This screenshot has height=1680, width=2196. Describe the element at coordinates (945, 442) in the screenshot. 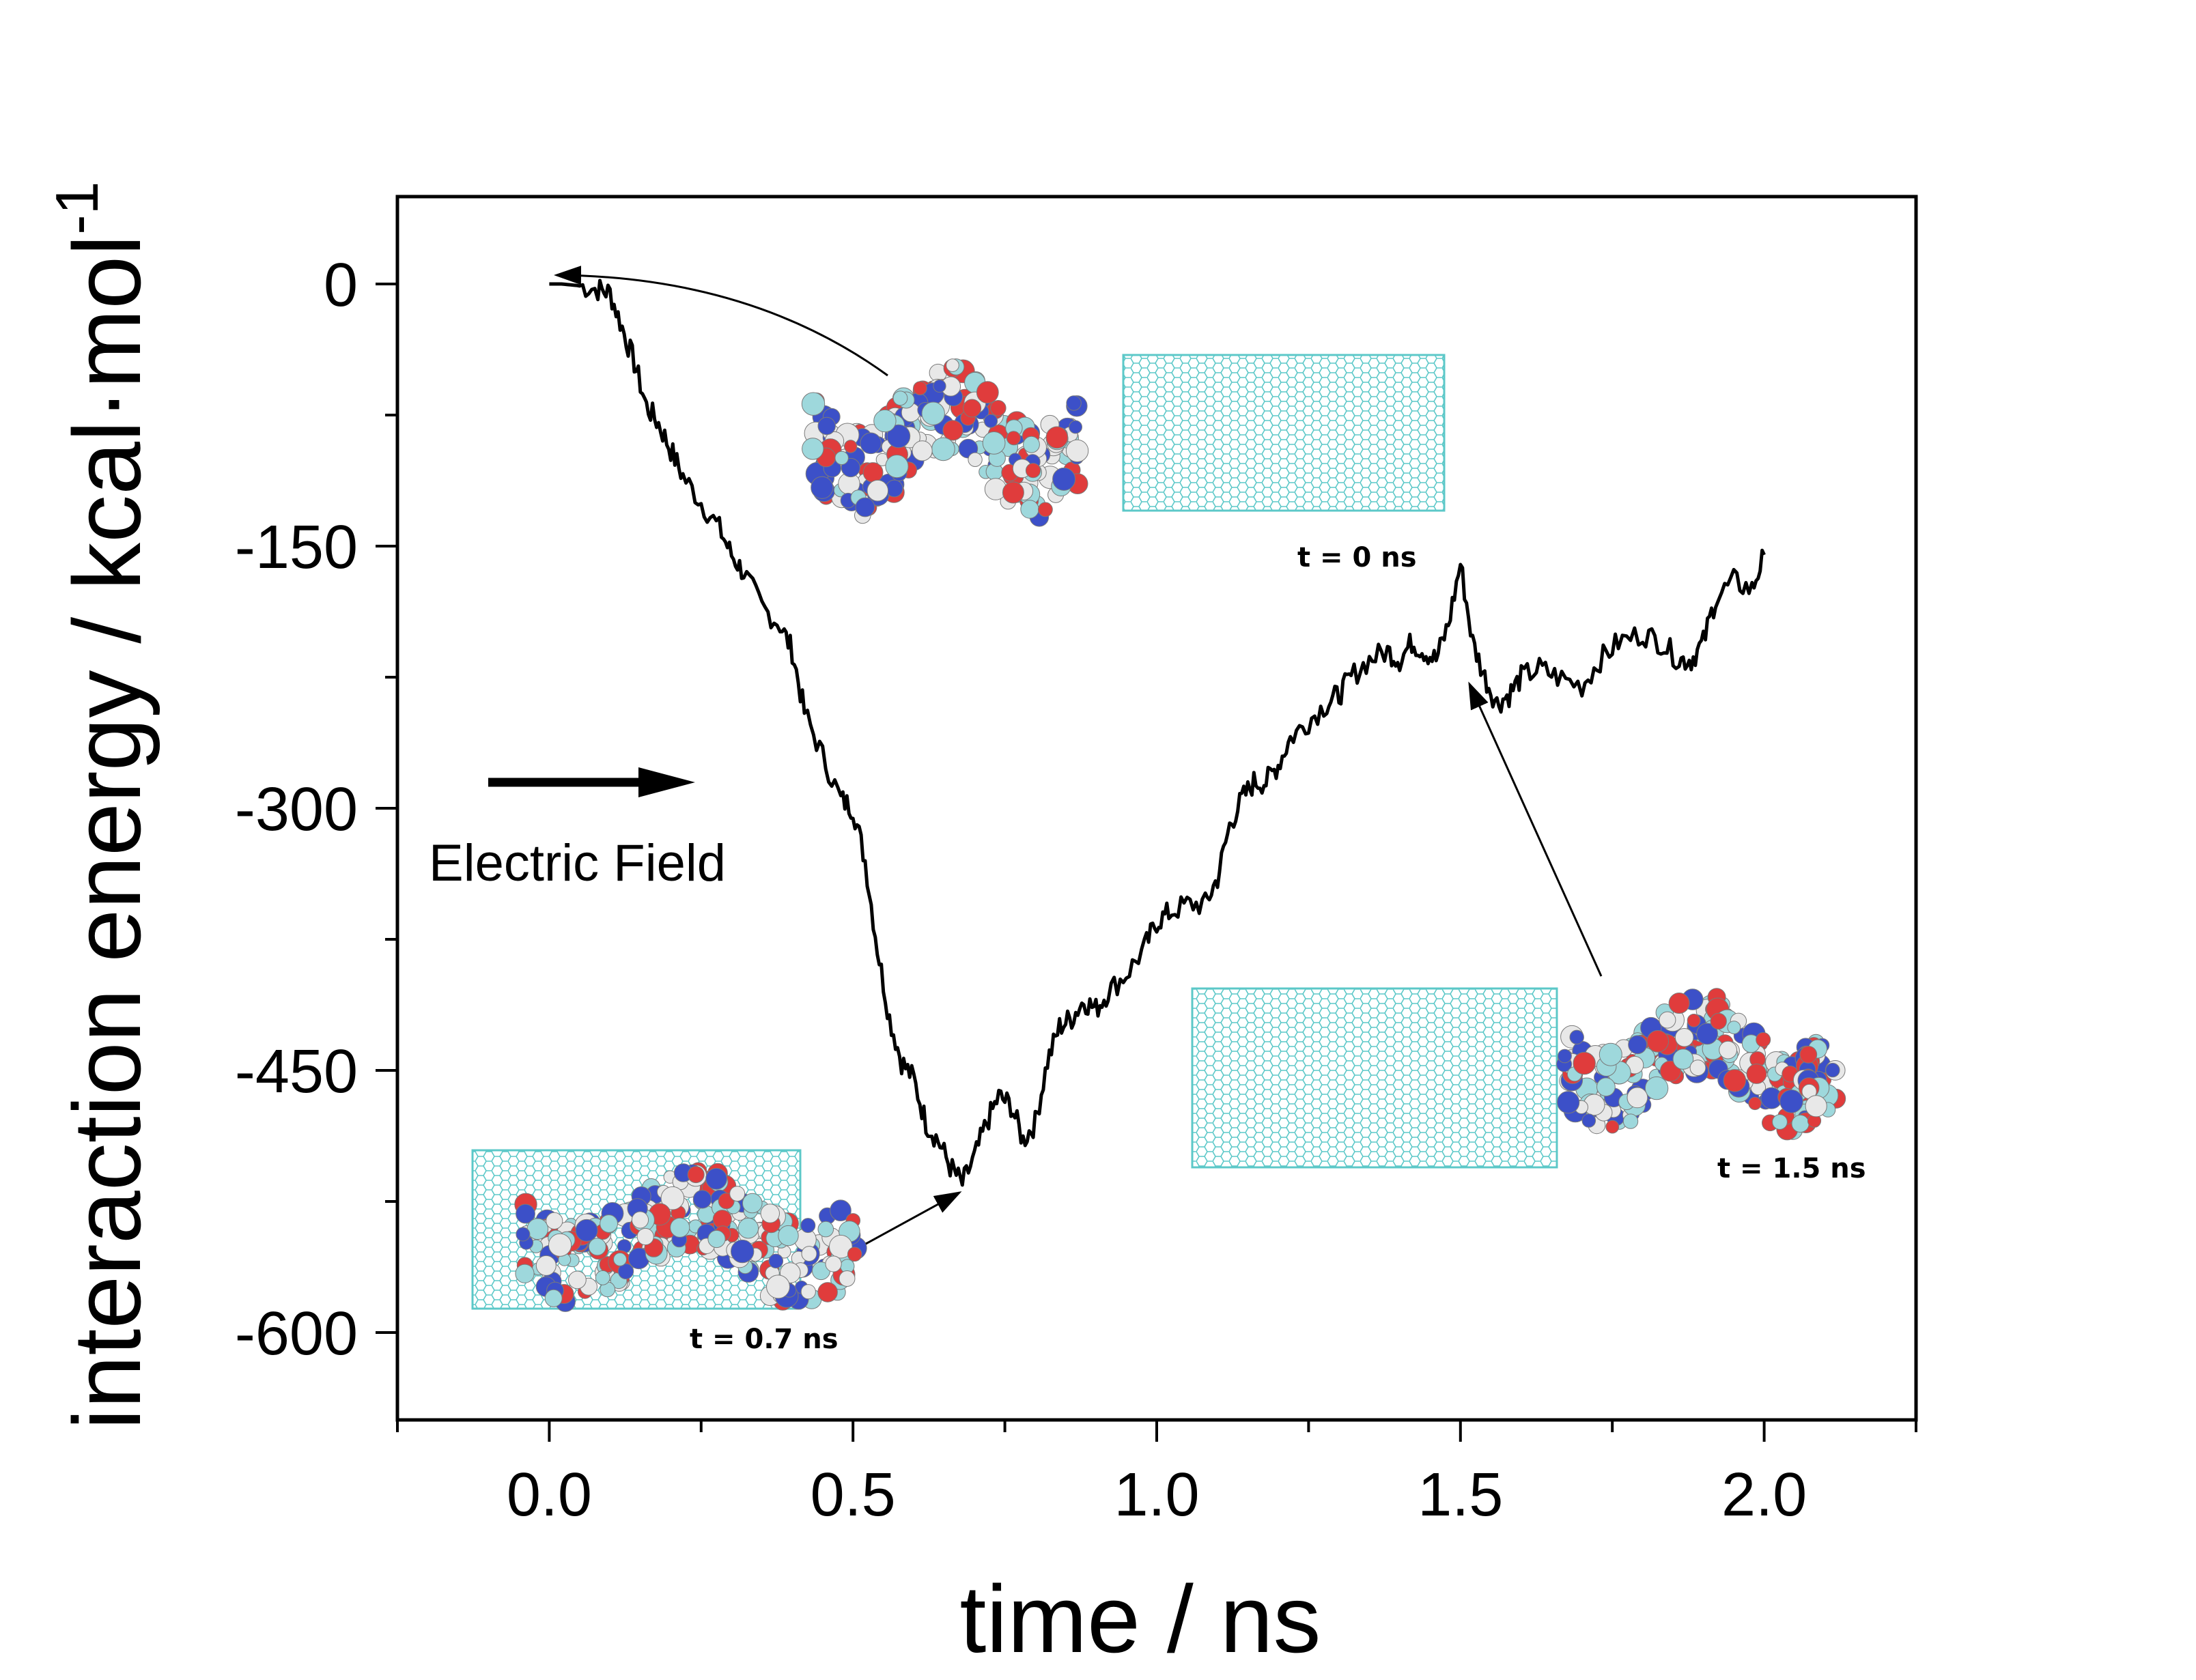

I see `molecule-t0` at that location.